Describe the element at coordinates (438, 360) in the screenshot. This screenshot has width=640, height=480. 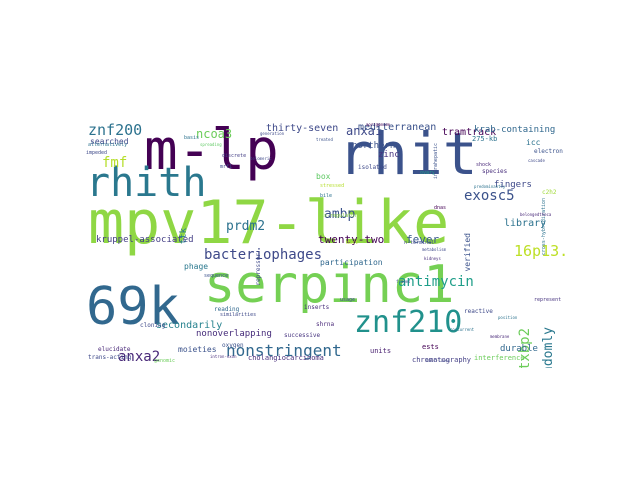
I see `cloud-word: half-lives` at that location.